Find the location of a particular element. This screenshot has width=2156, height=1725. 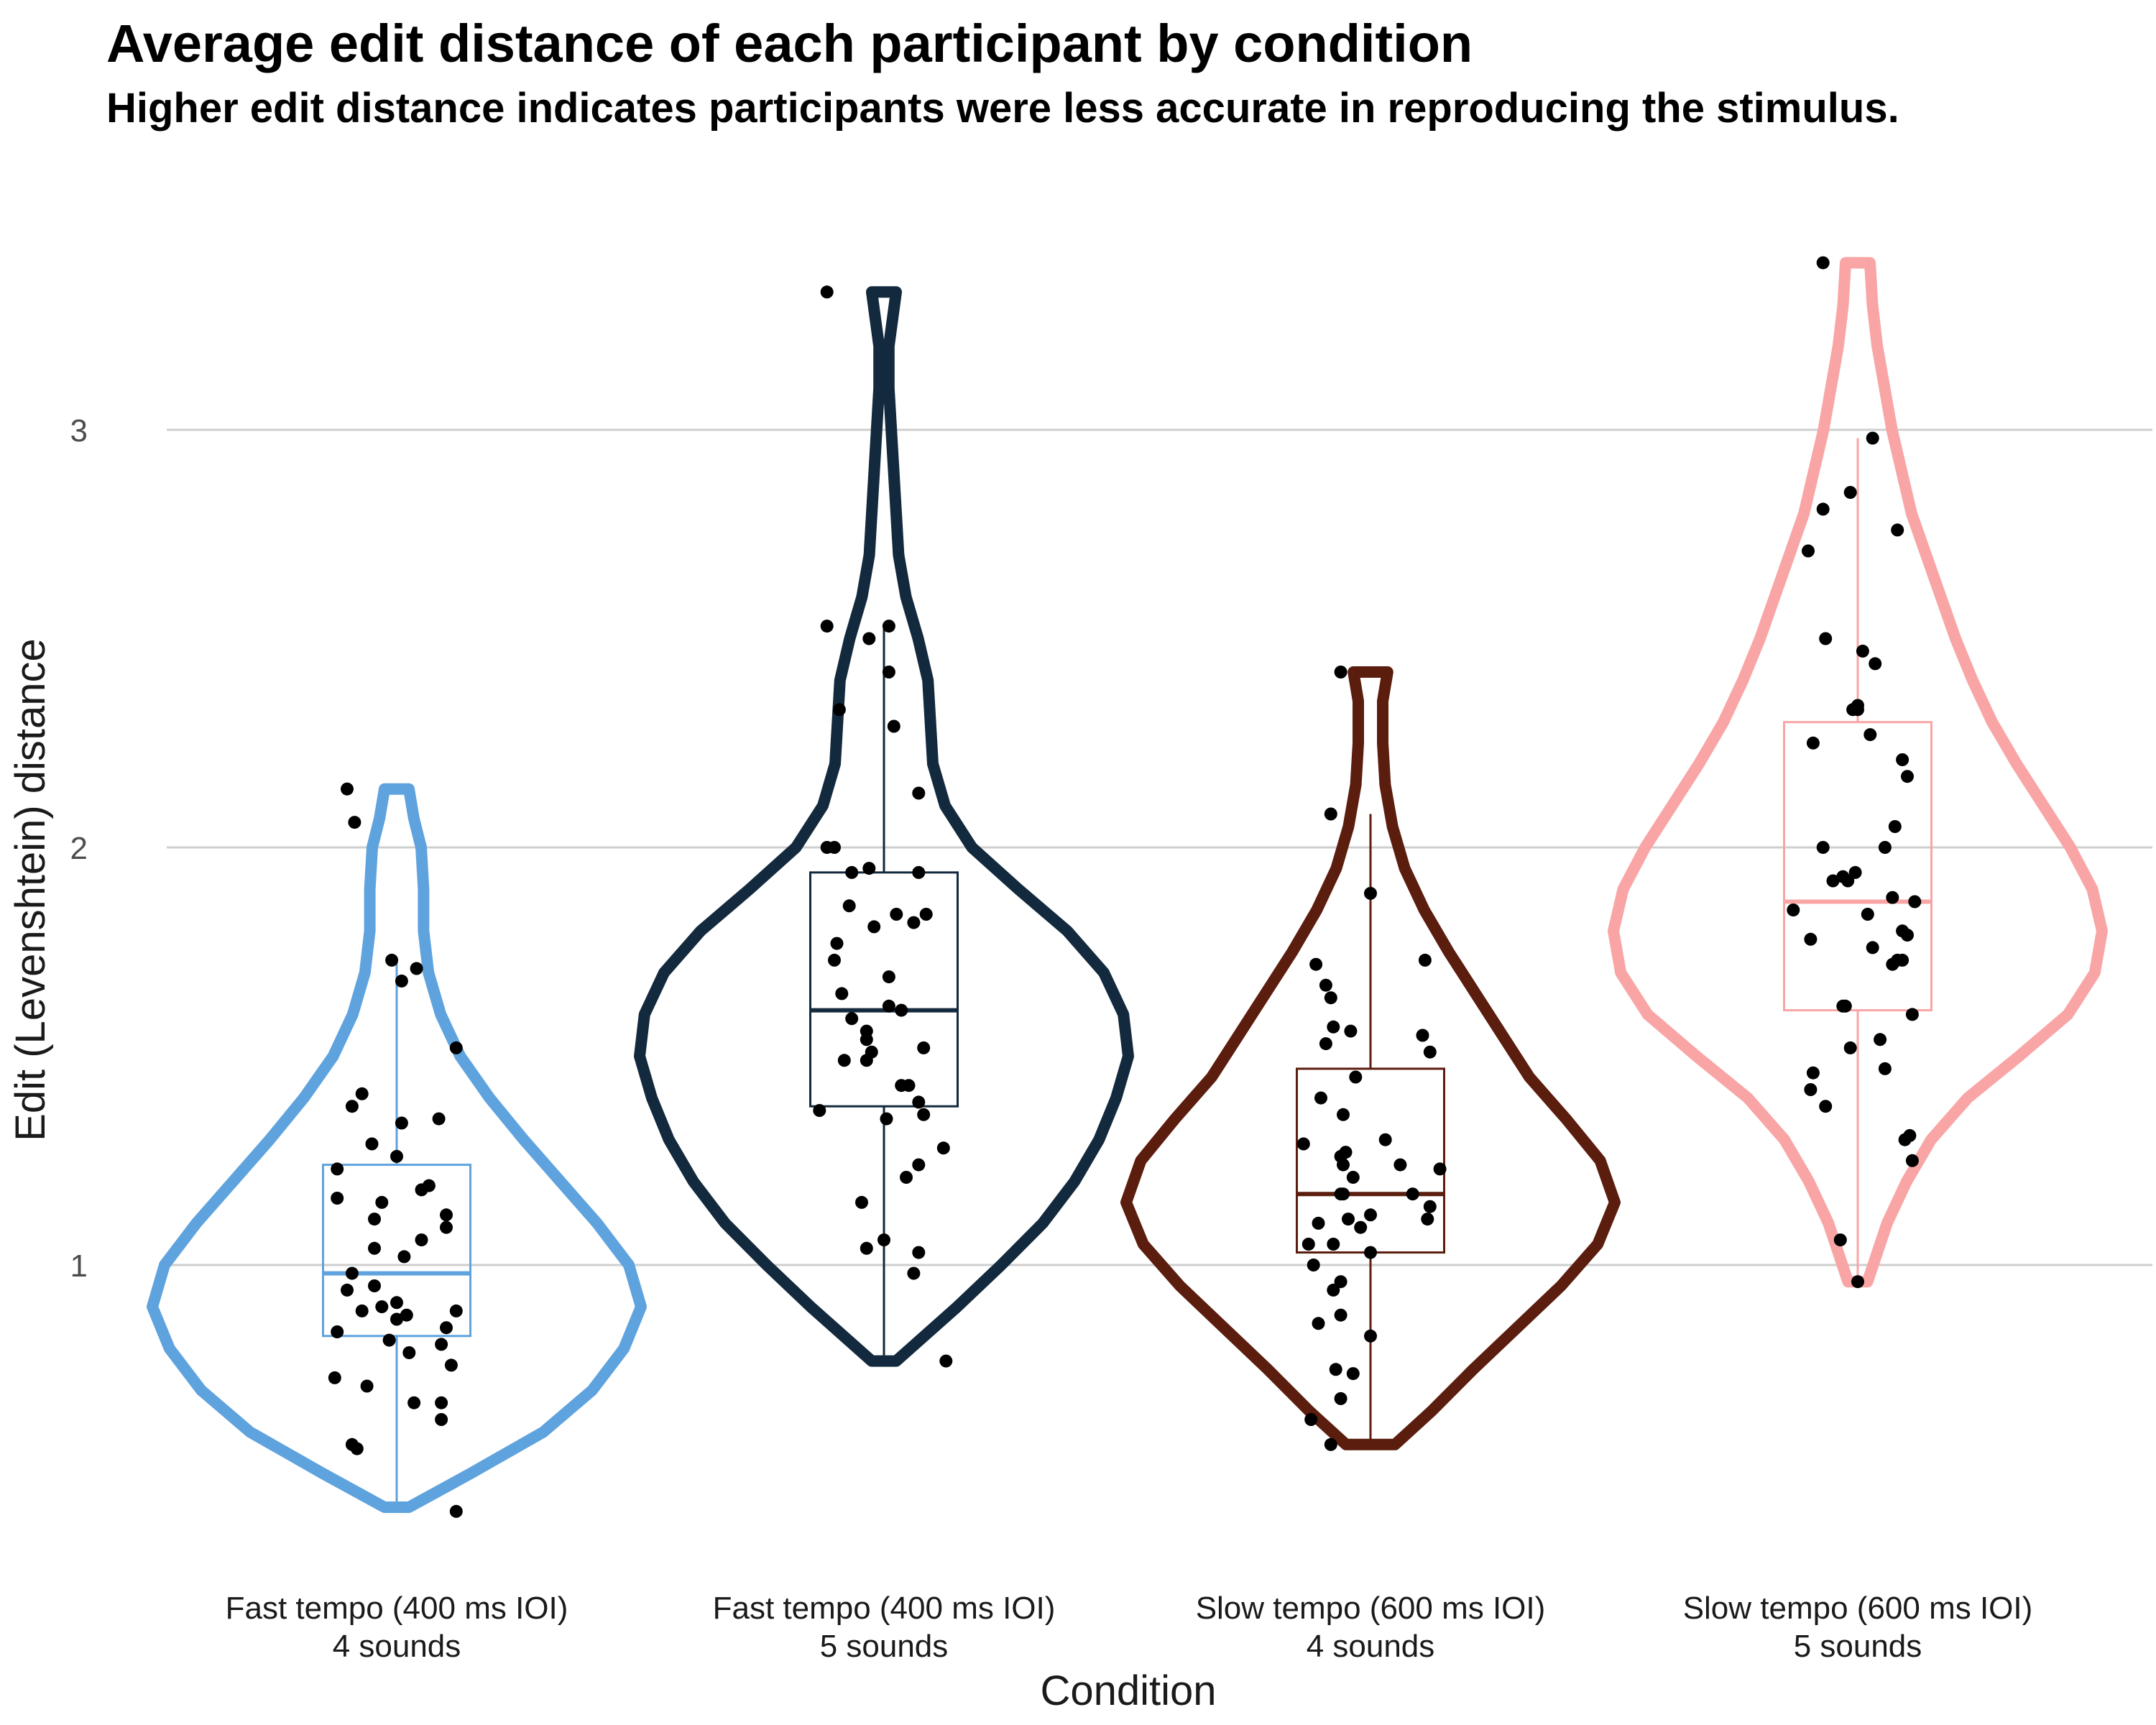

y-tick-label-2: 2 is located at coordinates (79, 848).